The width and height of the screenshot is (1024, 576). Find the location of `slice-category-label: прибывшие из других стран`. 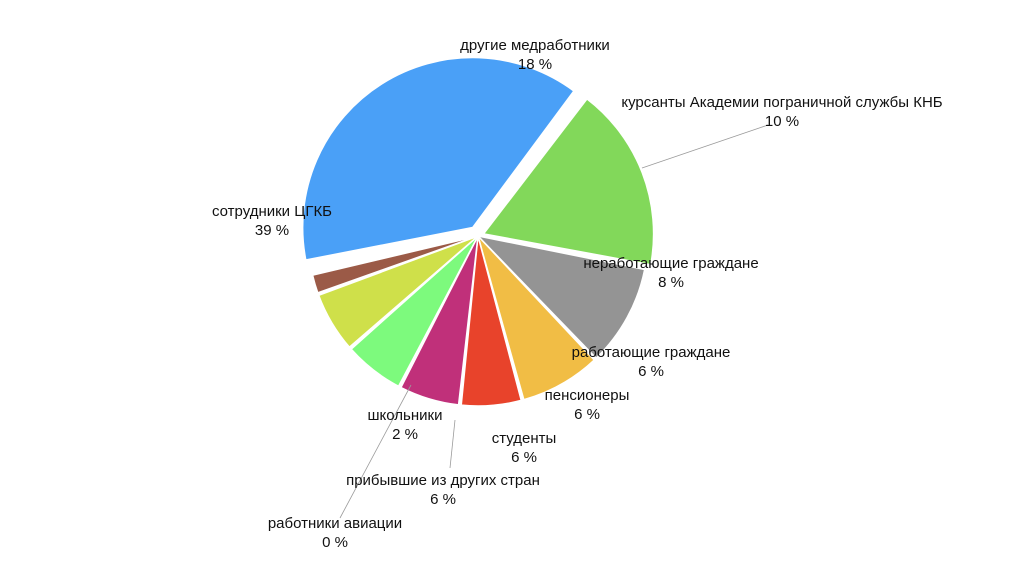

slice-category-label: прибывшие из других стран is located at coordinates (443, 480).